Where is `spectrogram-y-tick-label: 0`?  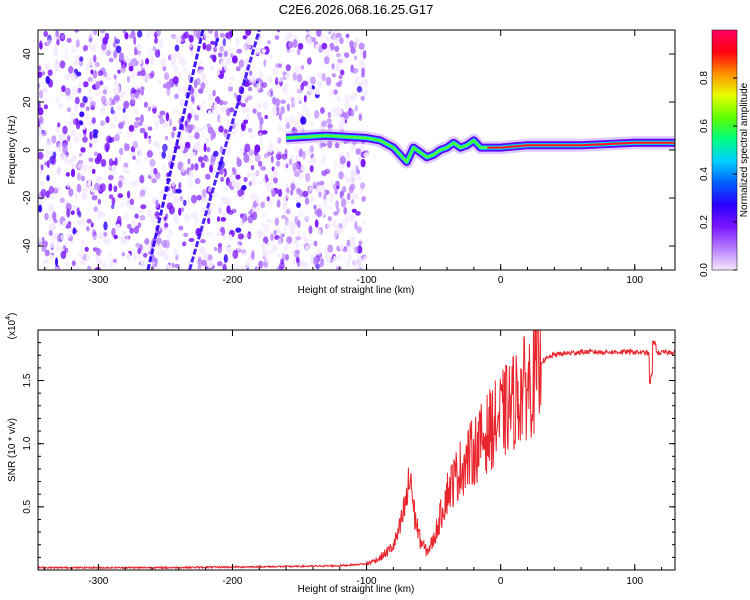
spectrogram-y-tick-label: 0 is located at coordinates (27, 150).